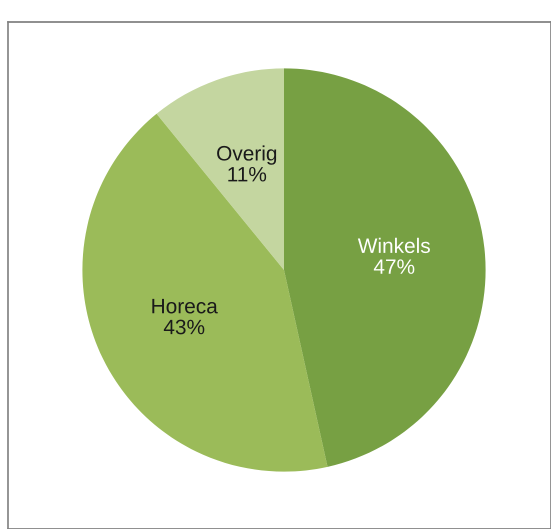 This screenshot has height=529, width=551. What do you see at coordinates (220, 169) in the screenshot?
I see `pie-slice` at bounding box center [220, 169].